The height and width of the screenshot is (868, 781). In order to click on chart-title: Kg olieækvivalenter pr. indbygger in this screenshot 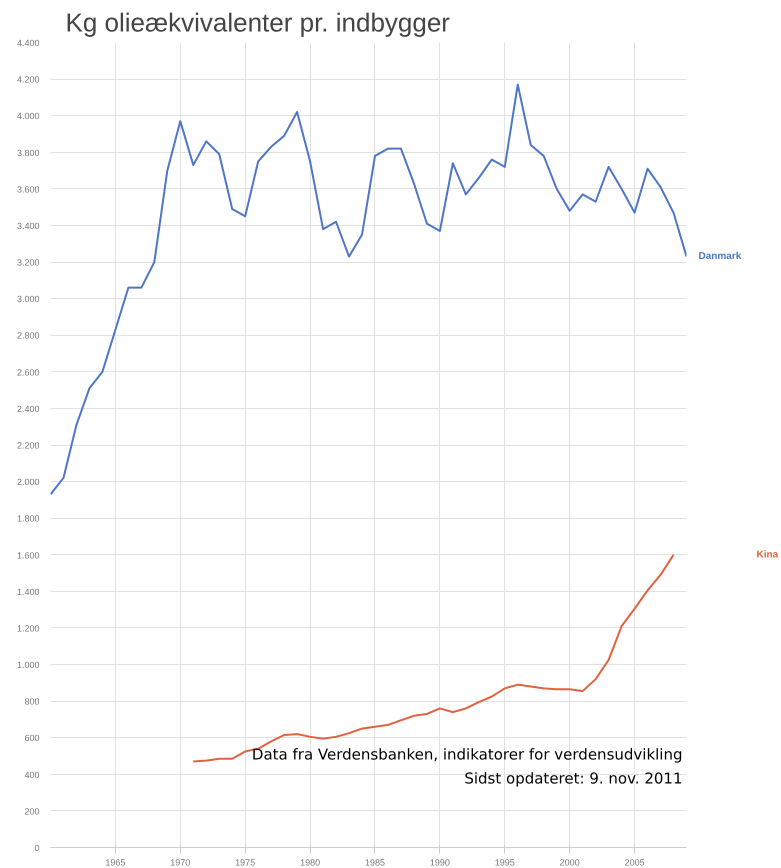, I will do `click(258, 23)`.